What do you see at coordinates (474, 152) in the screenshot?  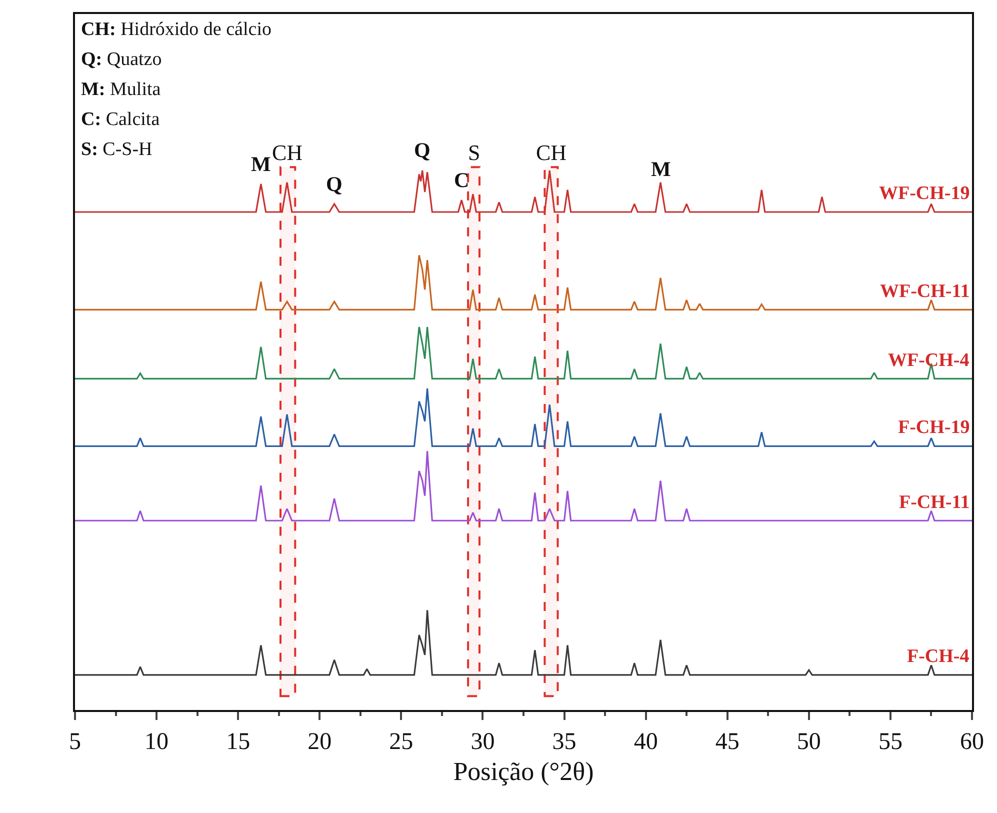 I see `band-label: S` at bounding box center [474, 152].